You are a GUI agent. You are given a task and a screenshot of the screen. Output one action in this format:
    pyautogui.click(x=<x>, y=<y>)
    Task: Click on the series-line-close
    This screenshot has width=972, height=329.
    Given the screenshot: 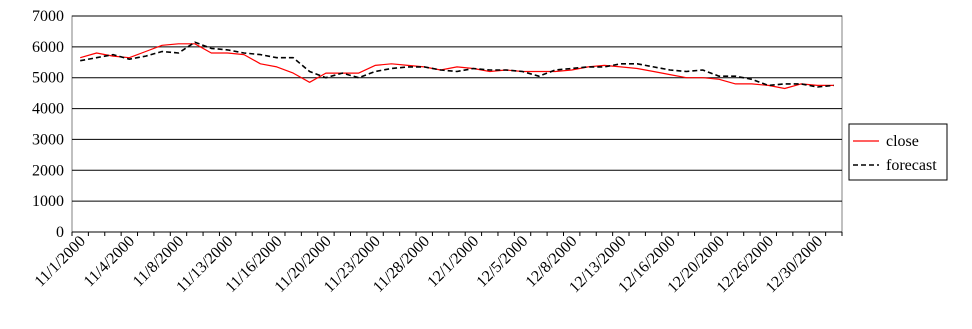 What is the action you would take?
    pyautogui.click(x=457, y=66)
    